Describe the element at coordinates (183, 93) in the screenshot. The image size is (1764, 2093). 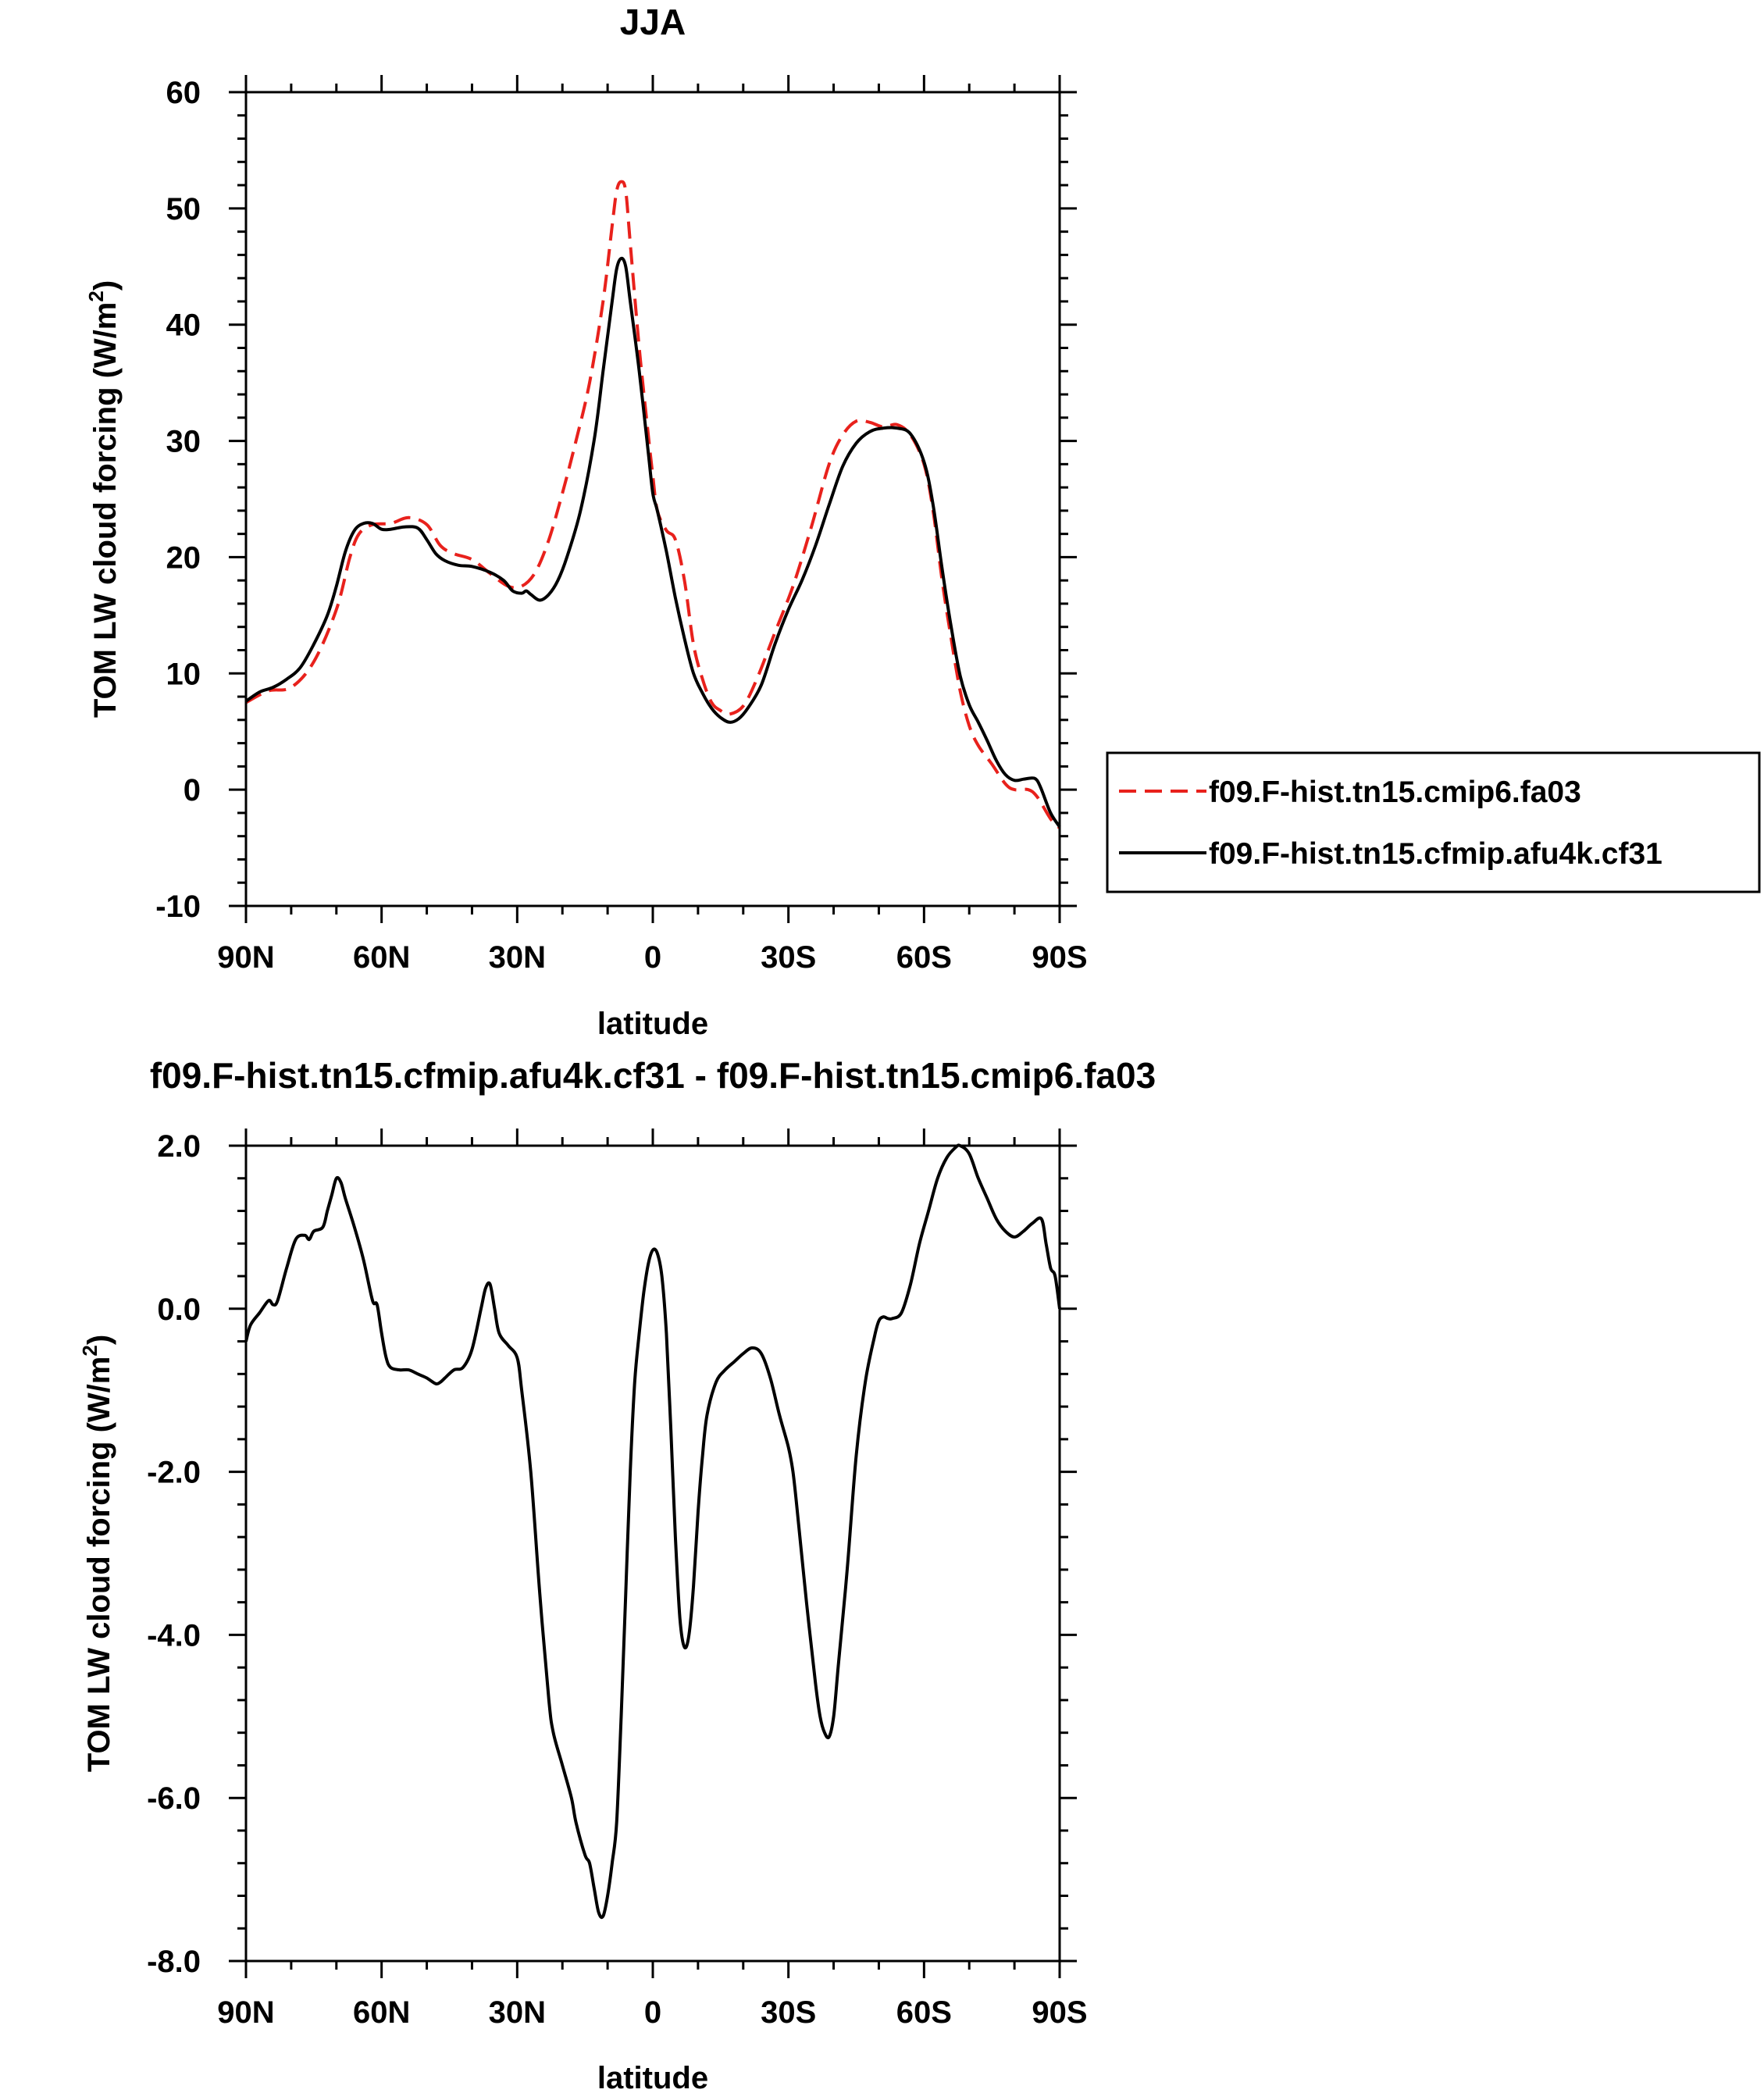
I see `y-tick-label: 60` at that location.